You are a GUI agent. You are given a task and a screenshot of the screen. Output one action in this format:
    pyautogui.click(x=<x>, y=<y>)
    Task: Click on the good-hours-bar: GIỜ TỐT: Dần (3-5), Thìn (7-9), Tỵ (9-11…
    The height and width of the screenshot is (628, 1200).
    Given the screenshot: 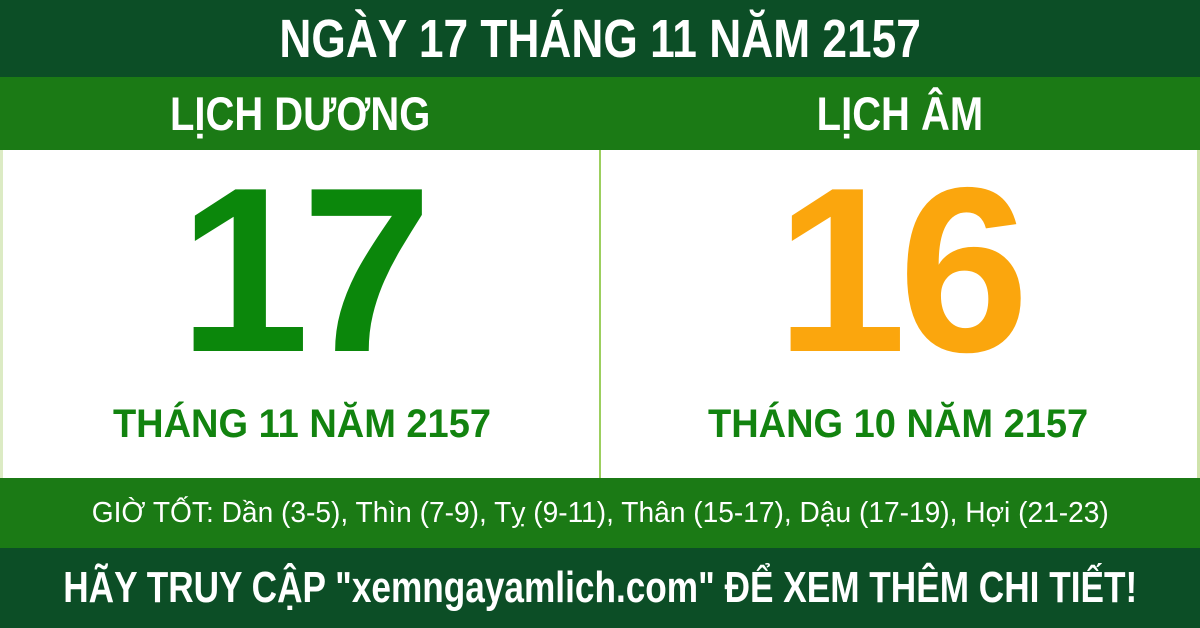 What is the action you would take?
    pyautogui.click(x=600, y=513)
    